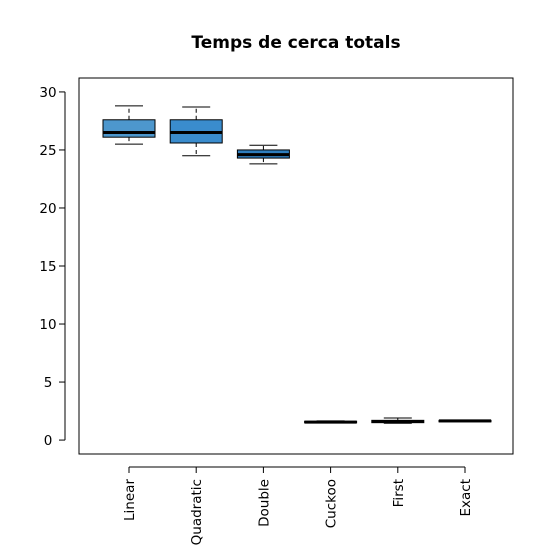  I want to click on y-axis: 0 5 10 15 20 25 30, so click(52, 267).